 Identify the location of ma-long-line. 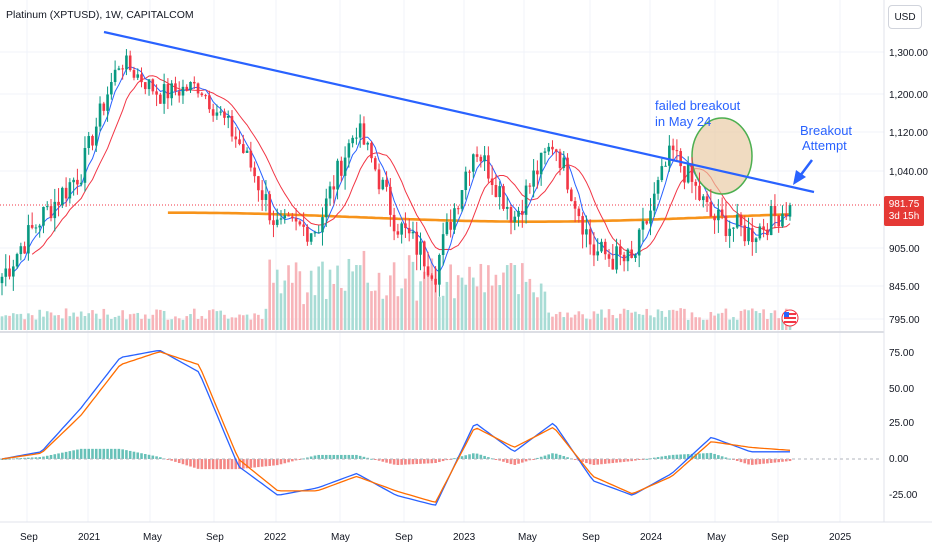
(479, 217).